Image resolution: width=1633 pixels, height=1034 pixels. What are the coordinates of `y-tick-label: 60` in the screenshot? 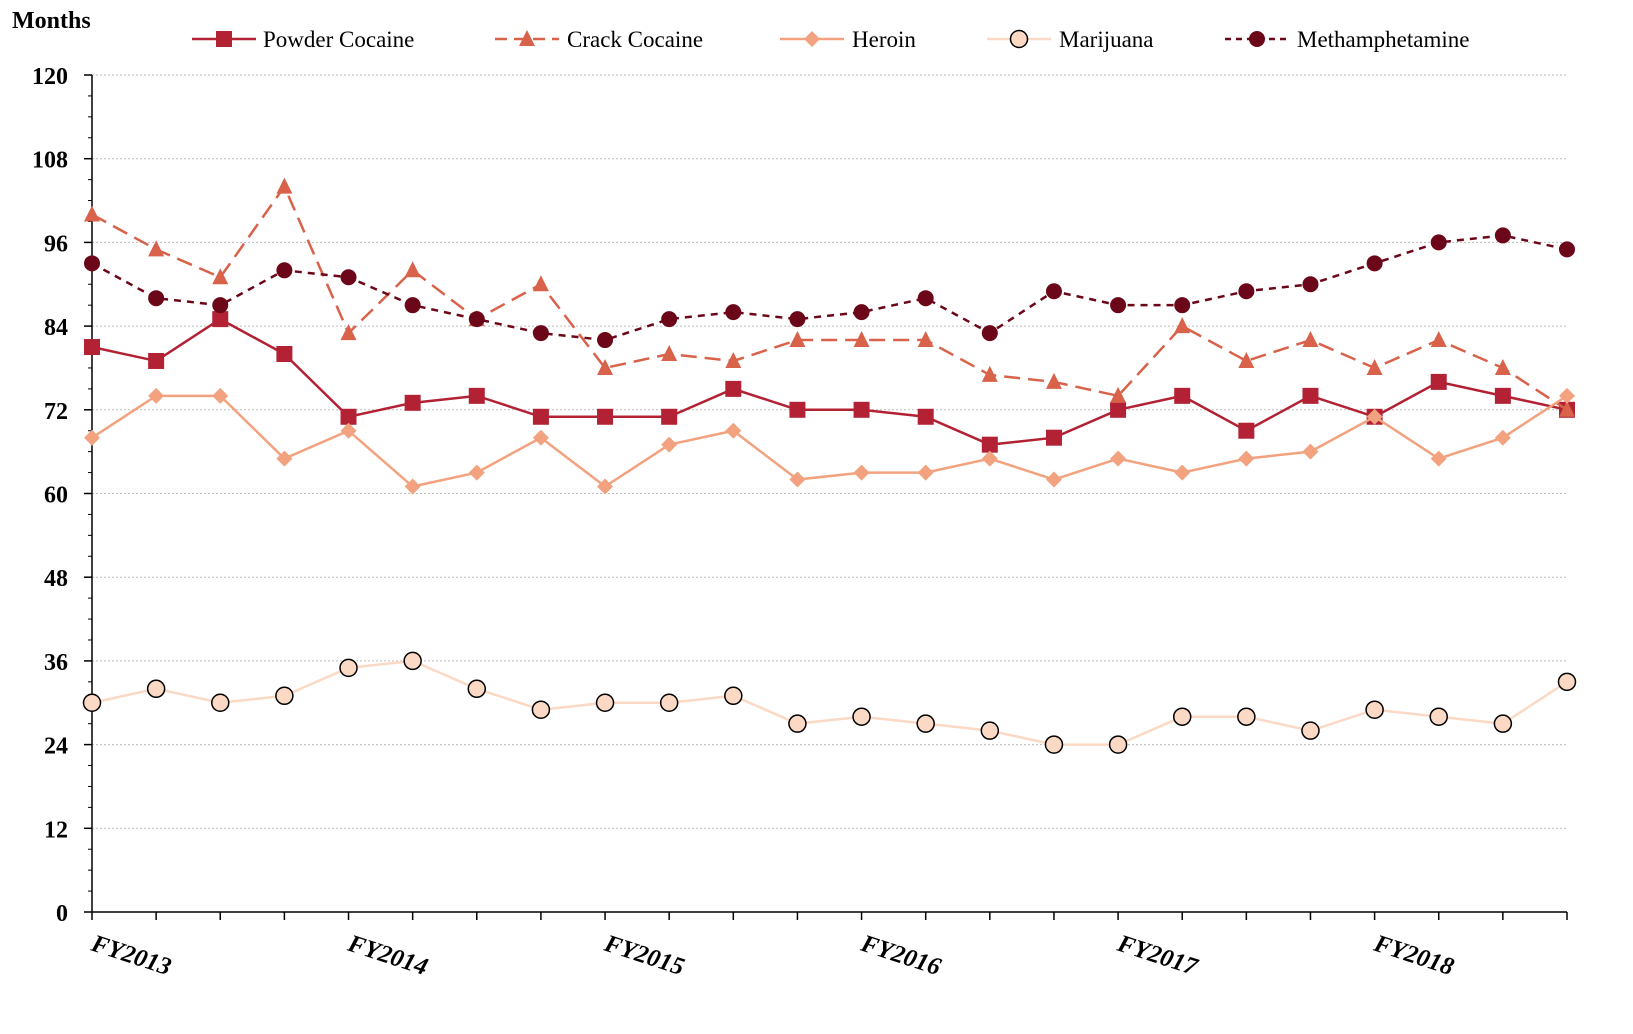 It's located at (56, 496).